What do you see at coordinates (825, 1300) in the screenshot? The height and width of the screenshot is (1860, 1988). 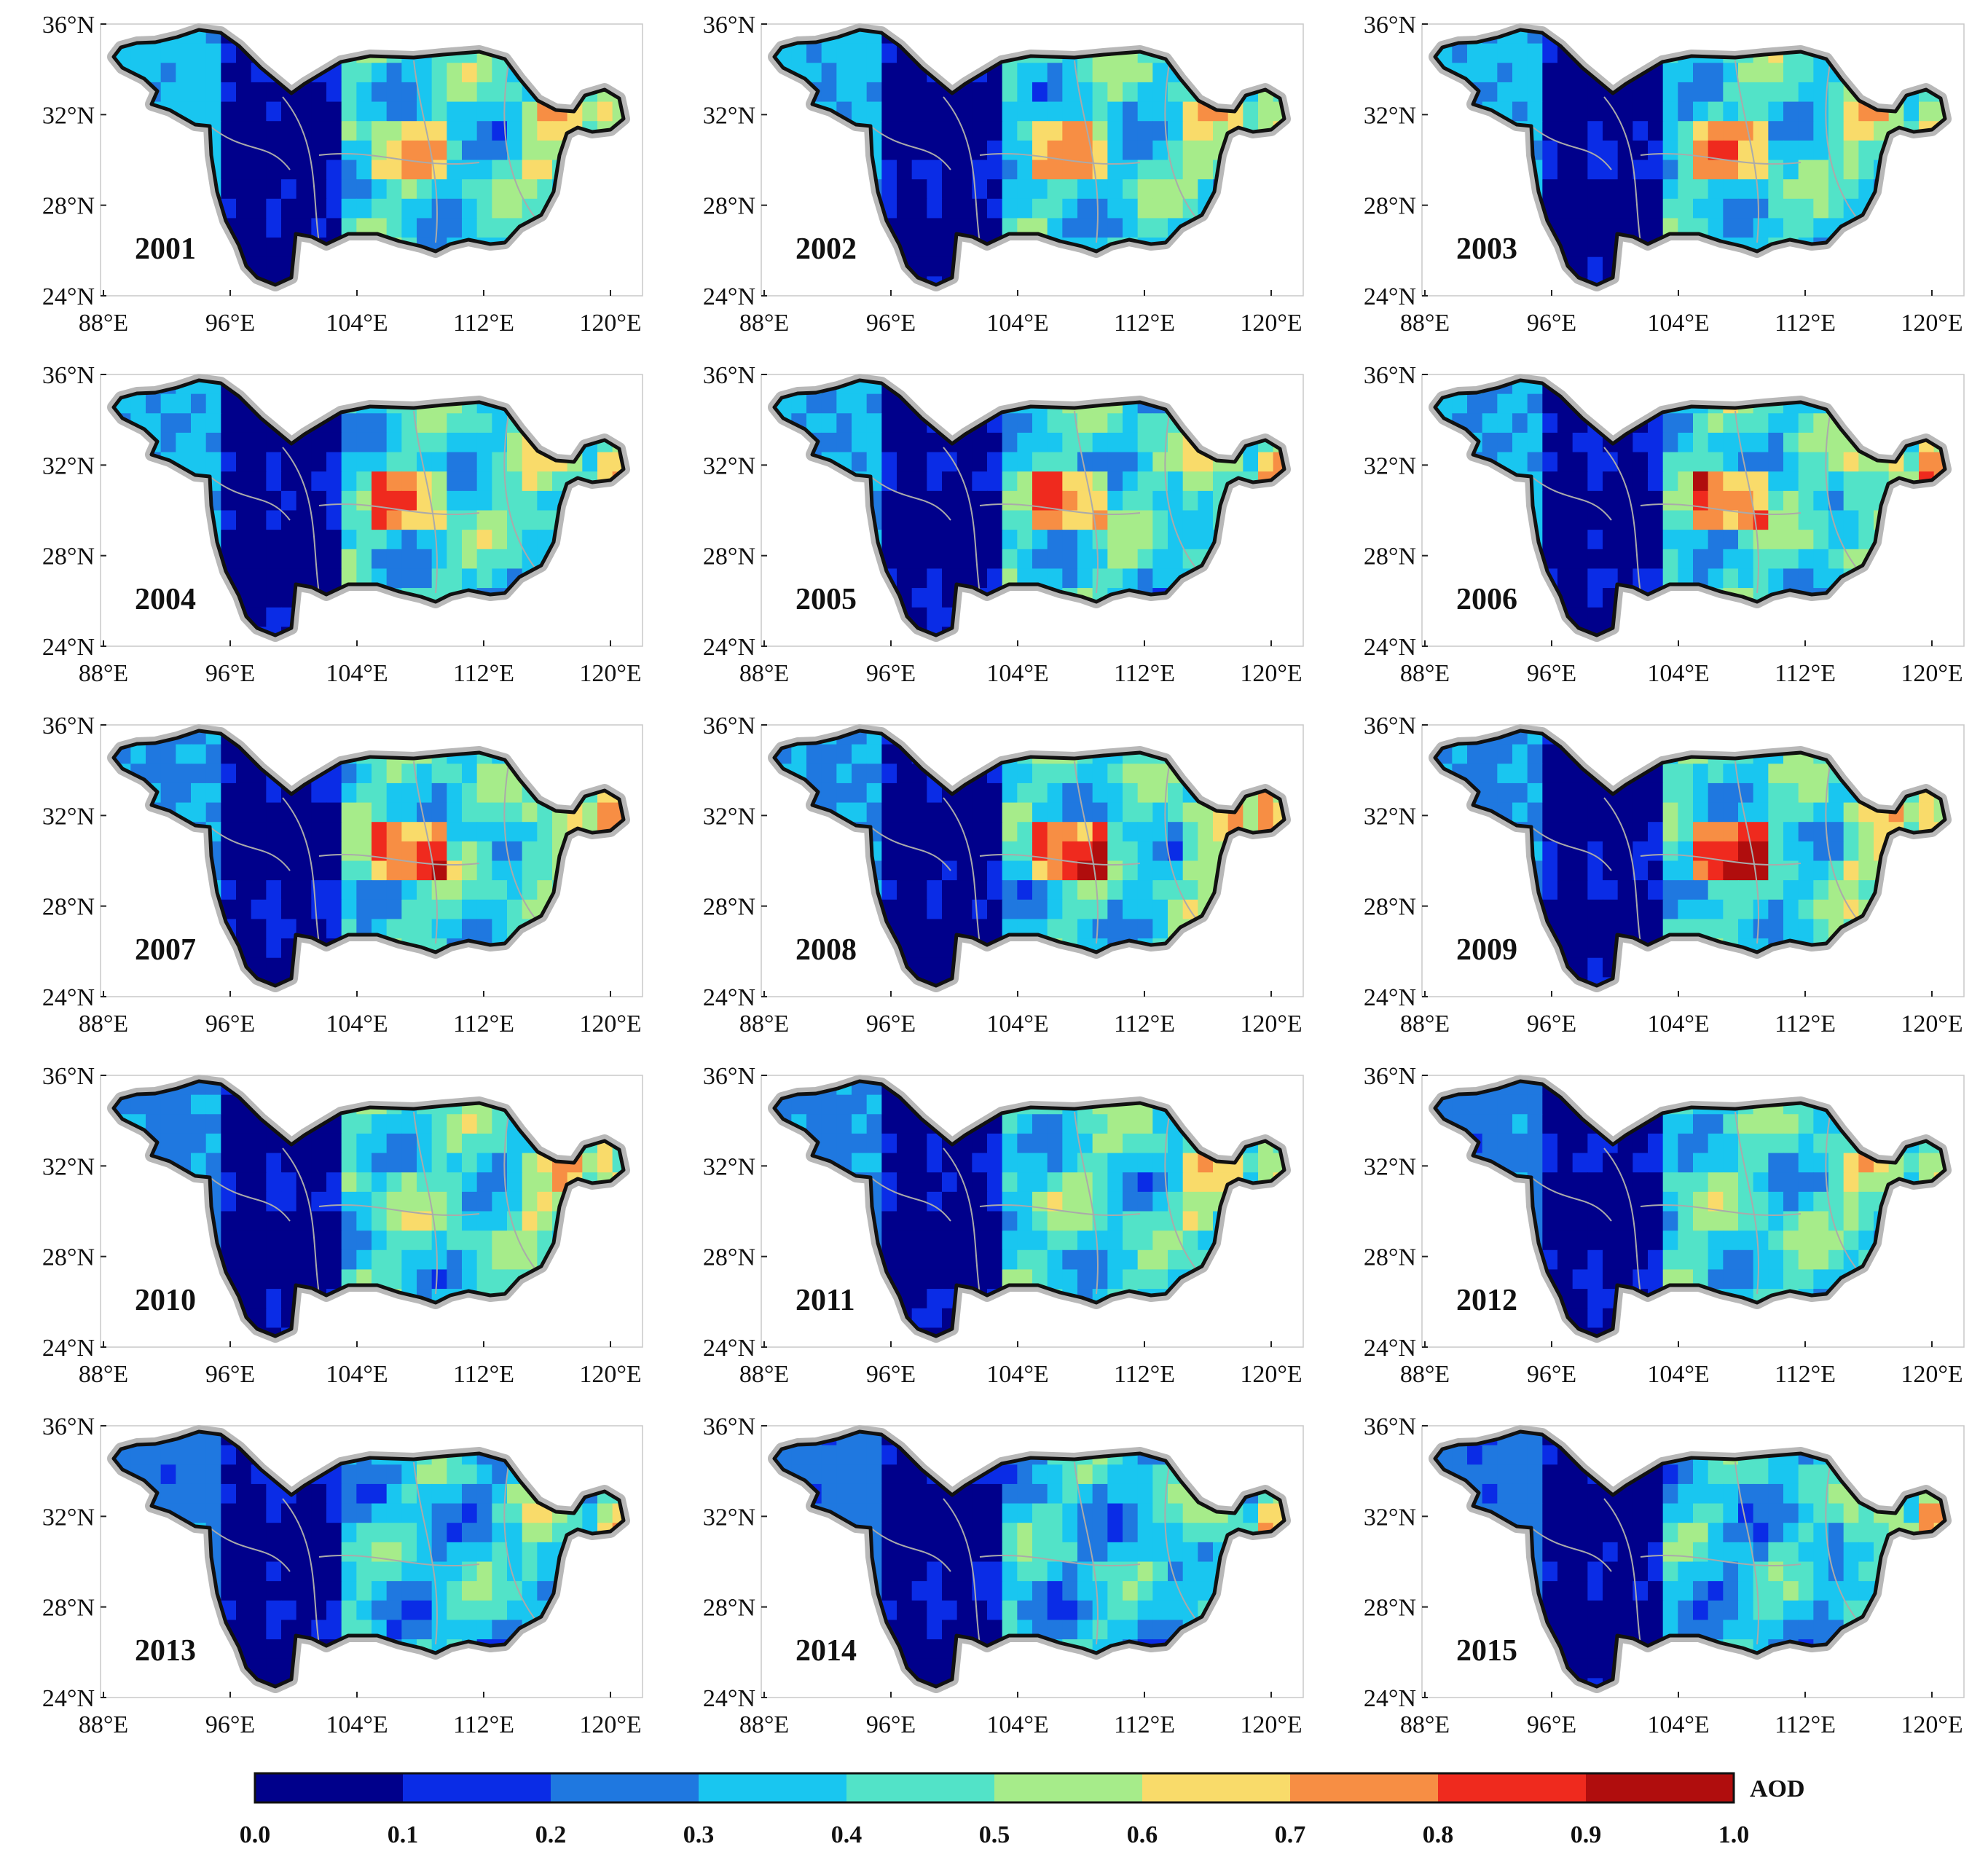 I see `year-label: 2011` at bounding box center [825, 1300].